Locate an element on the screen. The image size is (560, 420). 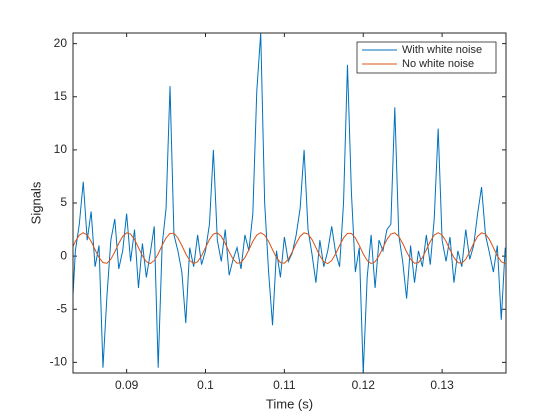
y-tick-label: 15 is located at coordinates (61, 96).